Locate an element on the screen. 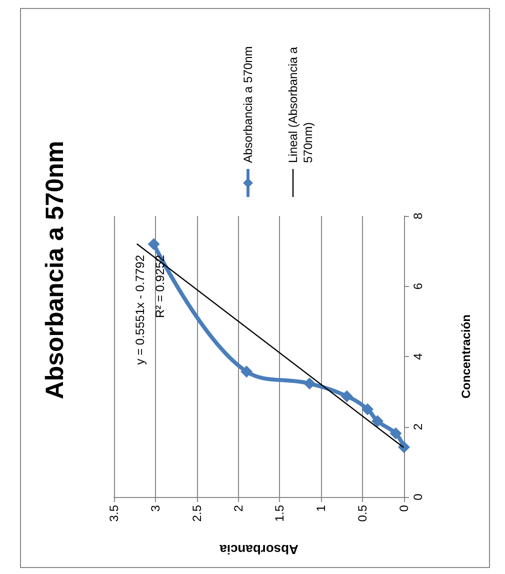 Image resolution: width=505 pixels, height=574 pixels. x-tick-label: 1.5 is located at coordinates (279, 513).